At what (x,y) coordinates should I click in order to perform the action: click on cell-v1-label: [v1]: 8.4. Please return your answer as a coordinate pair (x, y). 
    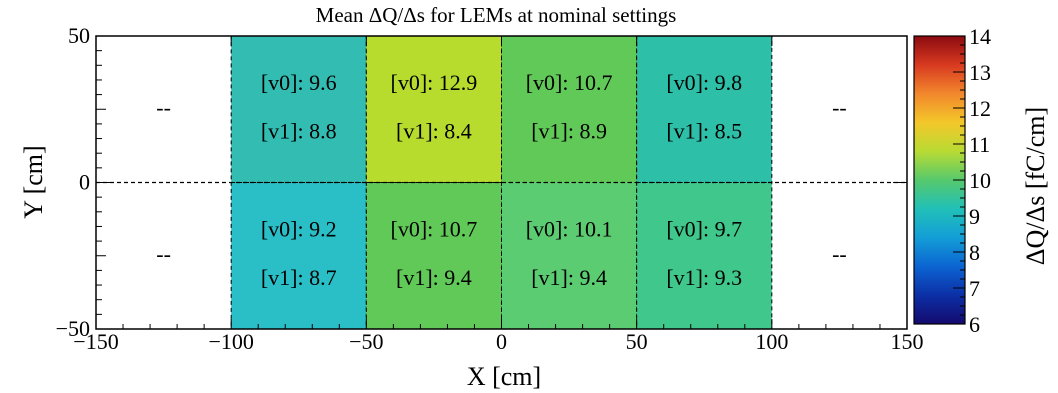
    Looking at the image, I should click on (434, 131).